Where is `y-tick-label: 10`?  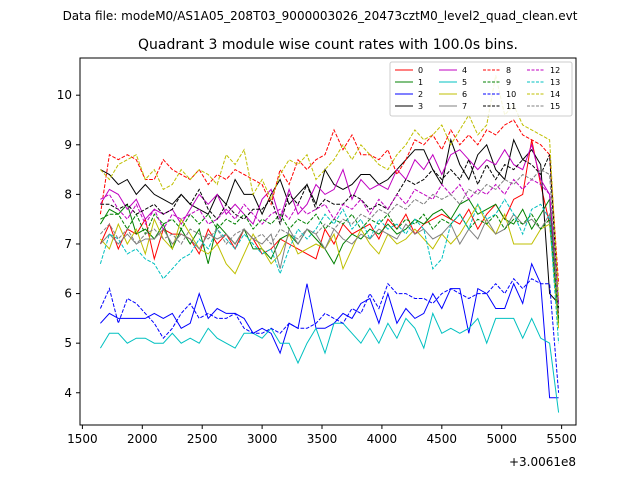 y-tick-label: 10 is located at coordinates (64, 95).